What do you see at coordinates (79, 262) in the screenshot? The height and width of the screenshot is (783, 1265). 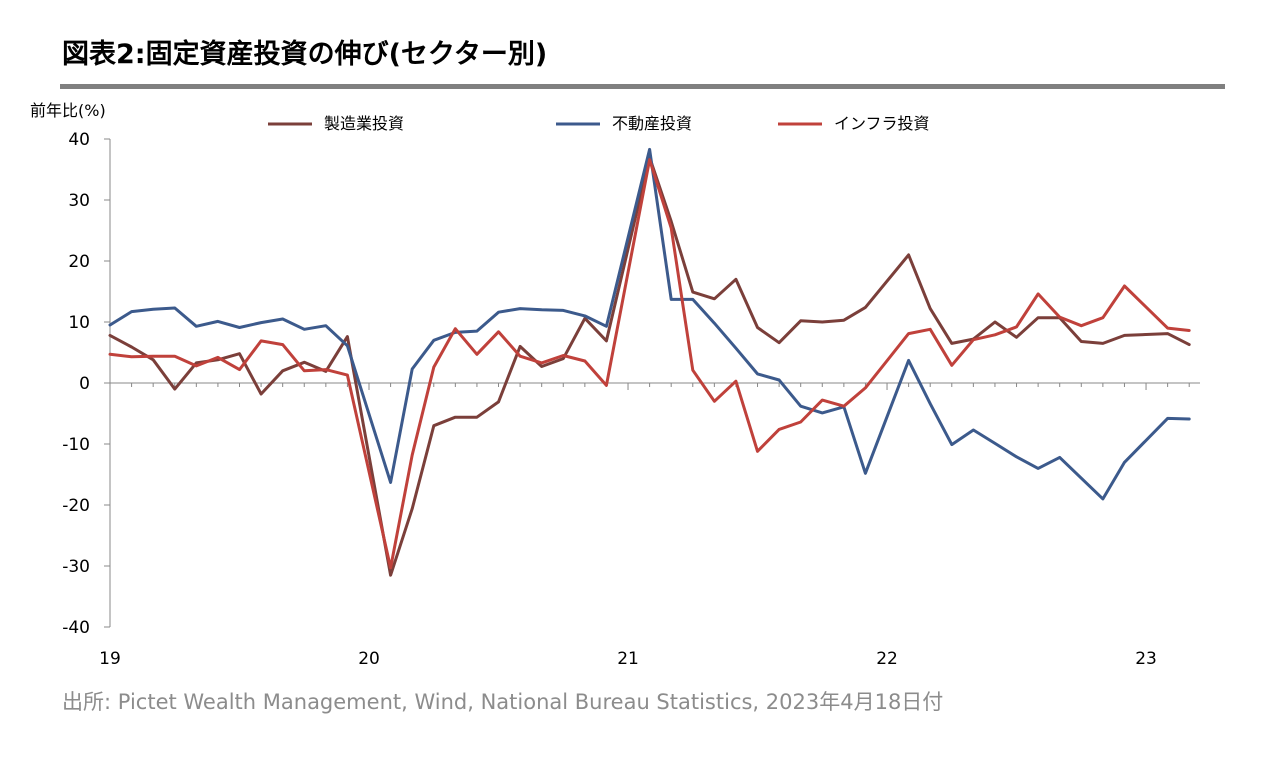 I see `y-tick-label: 20` at bounding box center [79, 262].